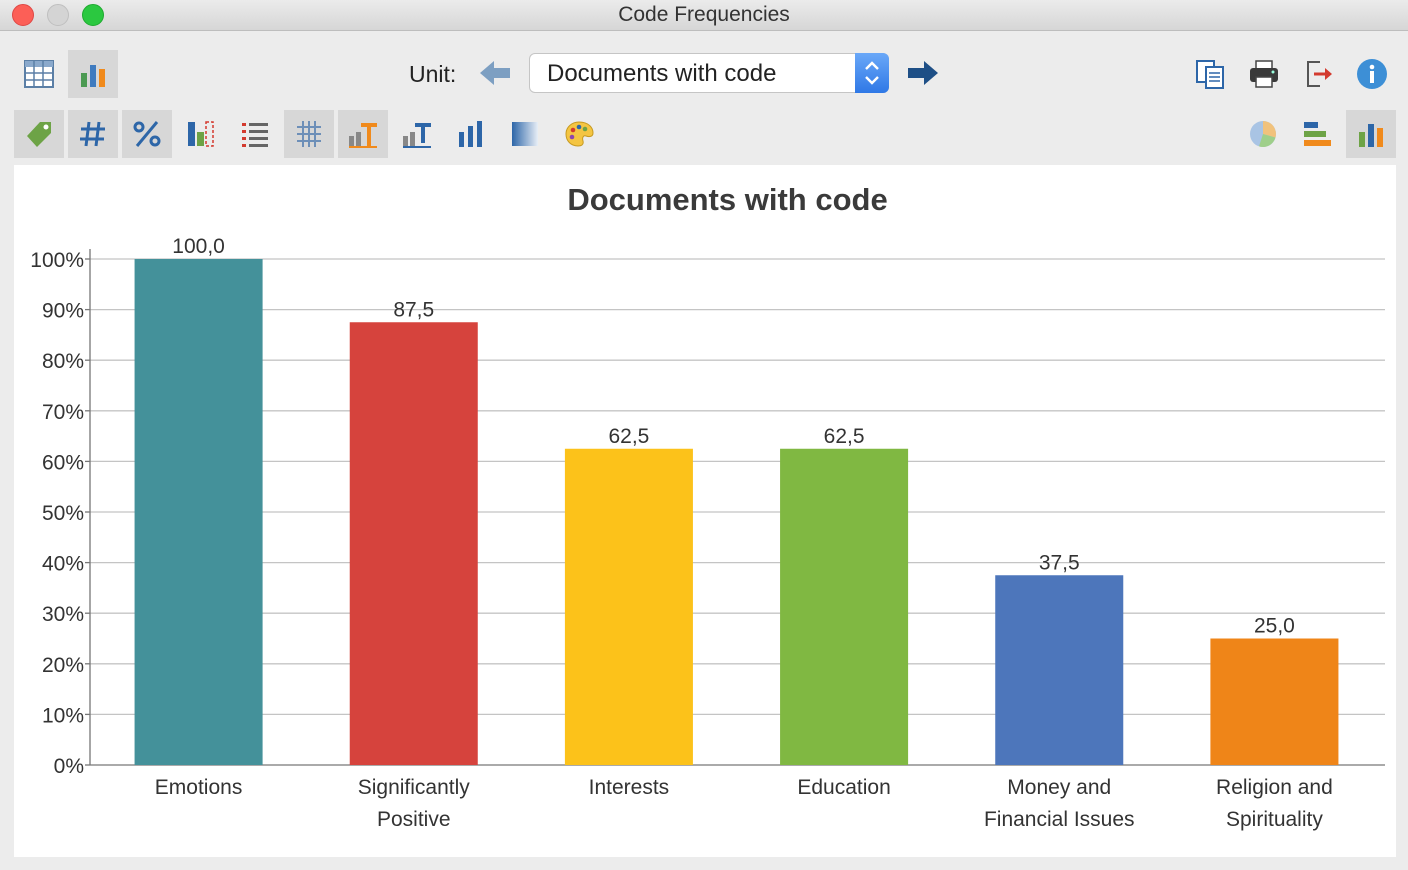  I want to click on bar-style-button, so click(471, 134).